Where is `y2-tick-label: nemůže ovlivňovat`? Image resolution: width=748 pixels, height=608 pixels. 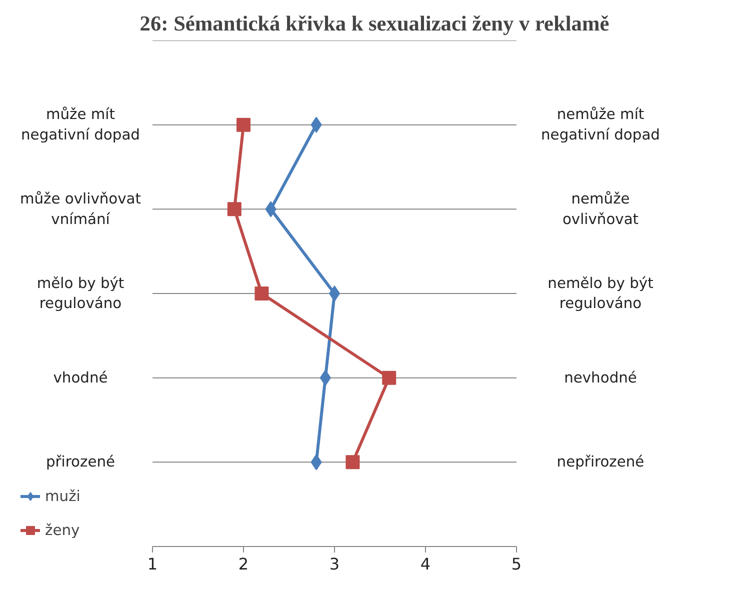 y2-tick-label: nemůže ovlivňovat is located at coordinates (600, 209).